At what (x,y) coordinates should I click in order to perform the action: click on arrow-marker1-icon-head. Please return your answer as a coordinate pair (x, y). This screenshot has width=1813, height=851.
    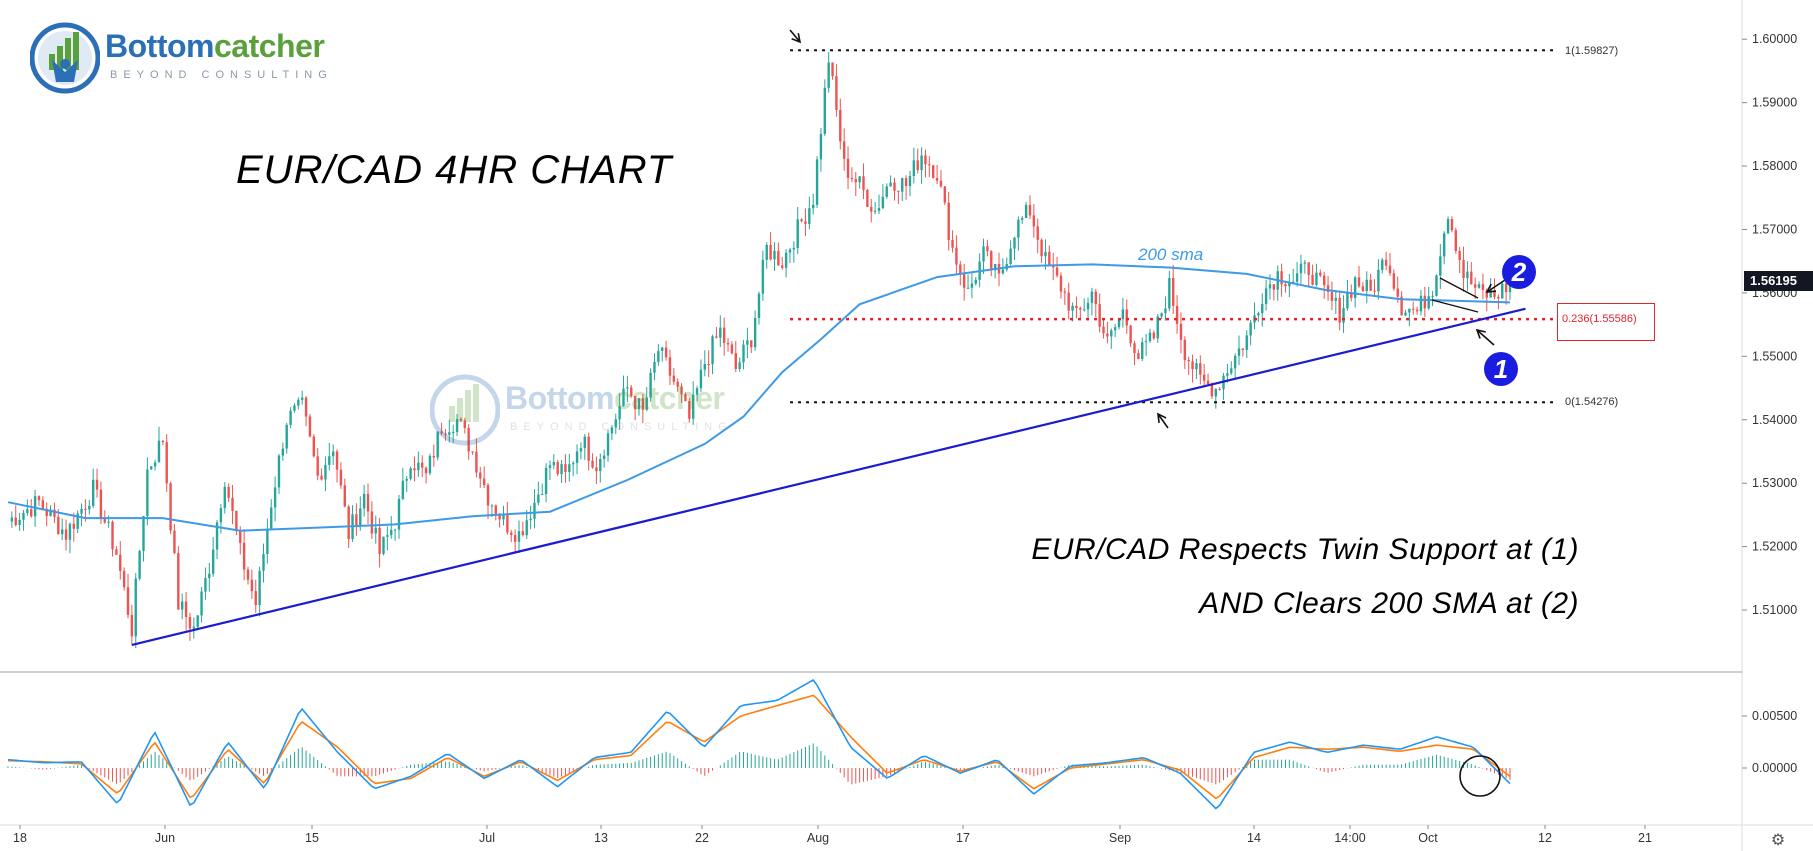
    Looking at the image, I should click on (1480, 333).